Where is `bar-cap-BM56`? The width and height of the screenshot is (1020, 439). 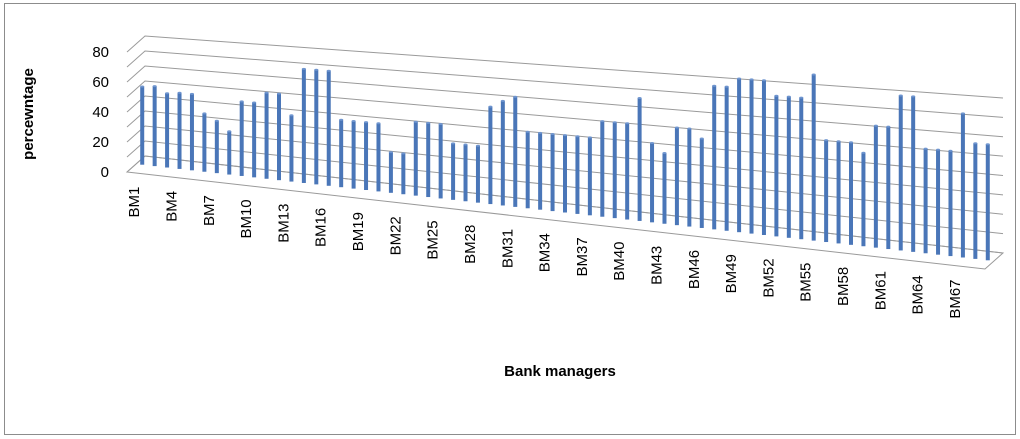 bar-cap-BM56 is located at coordinates (826, 140).